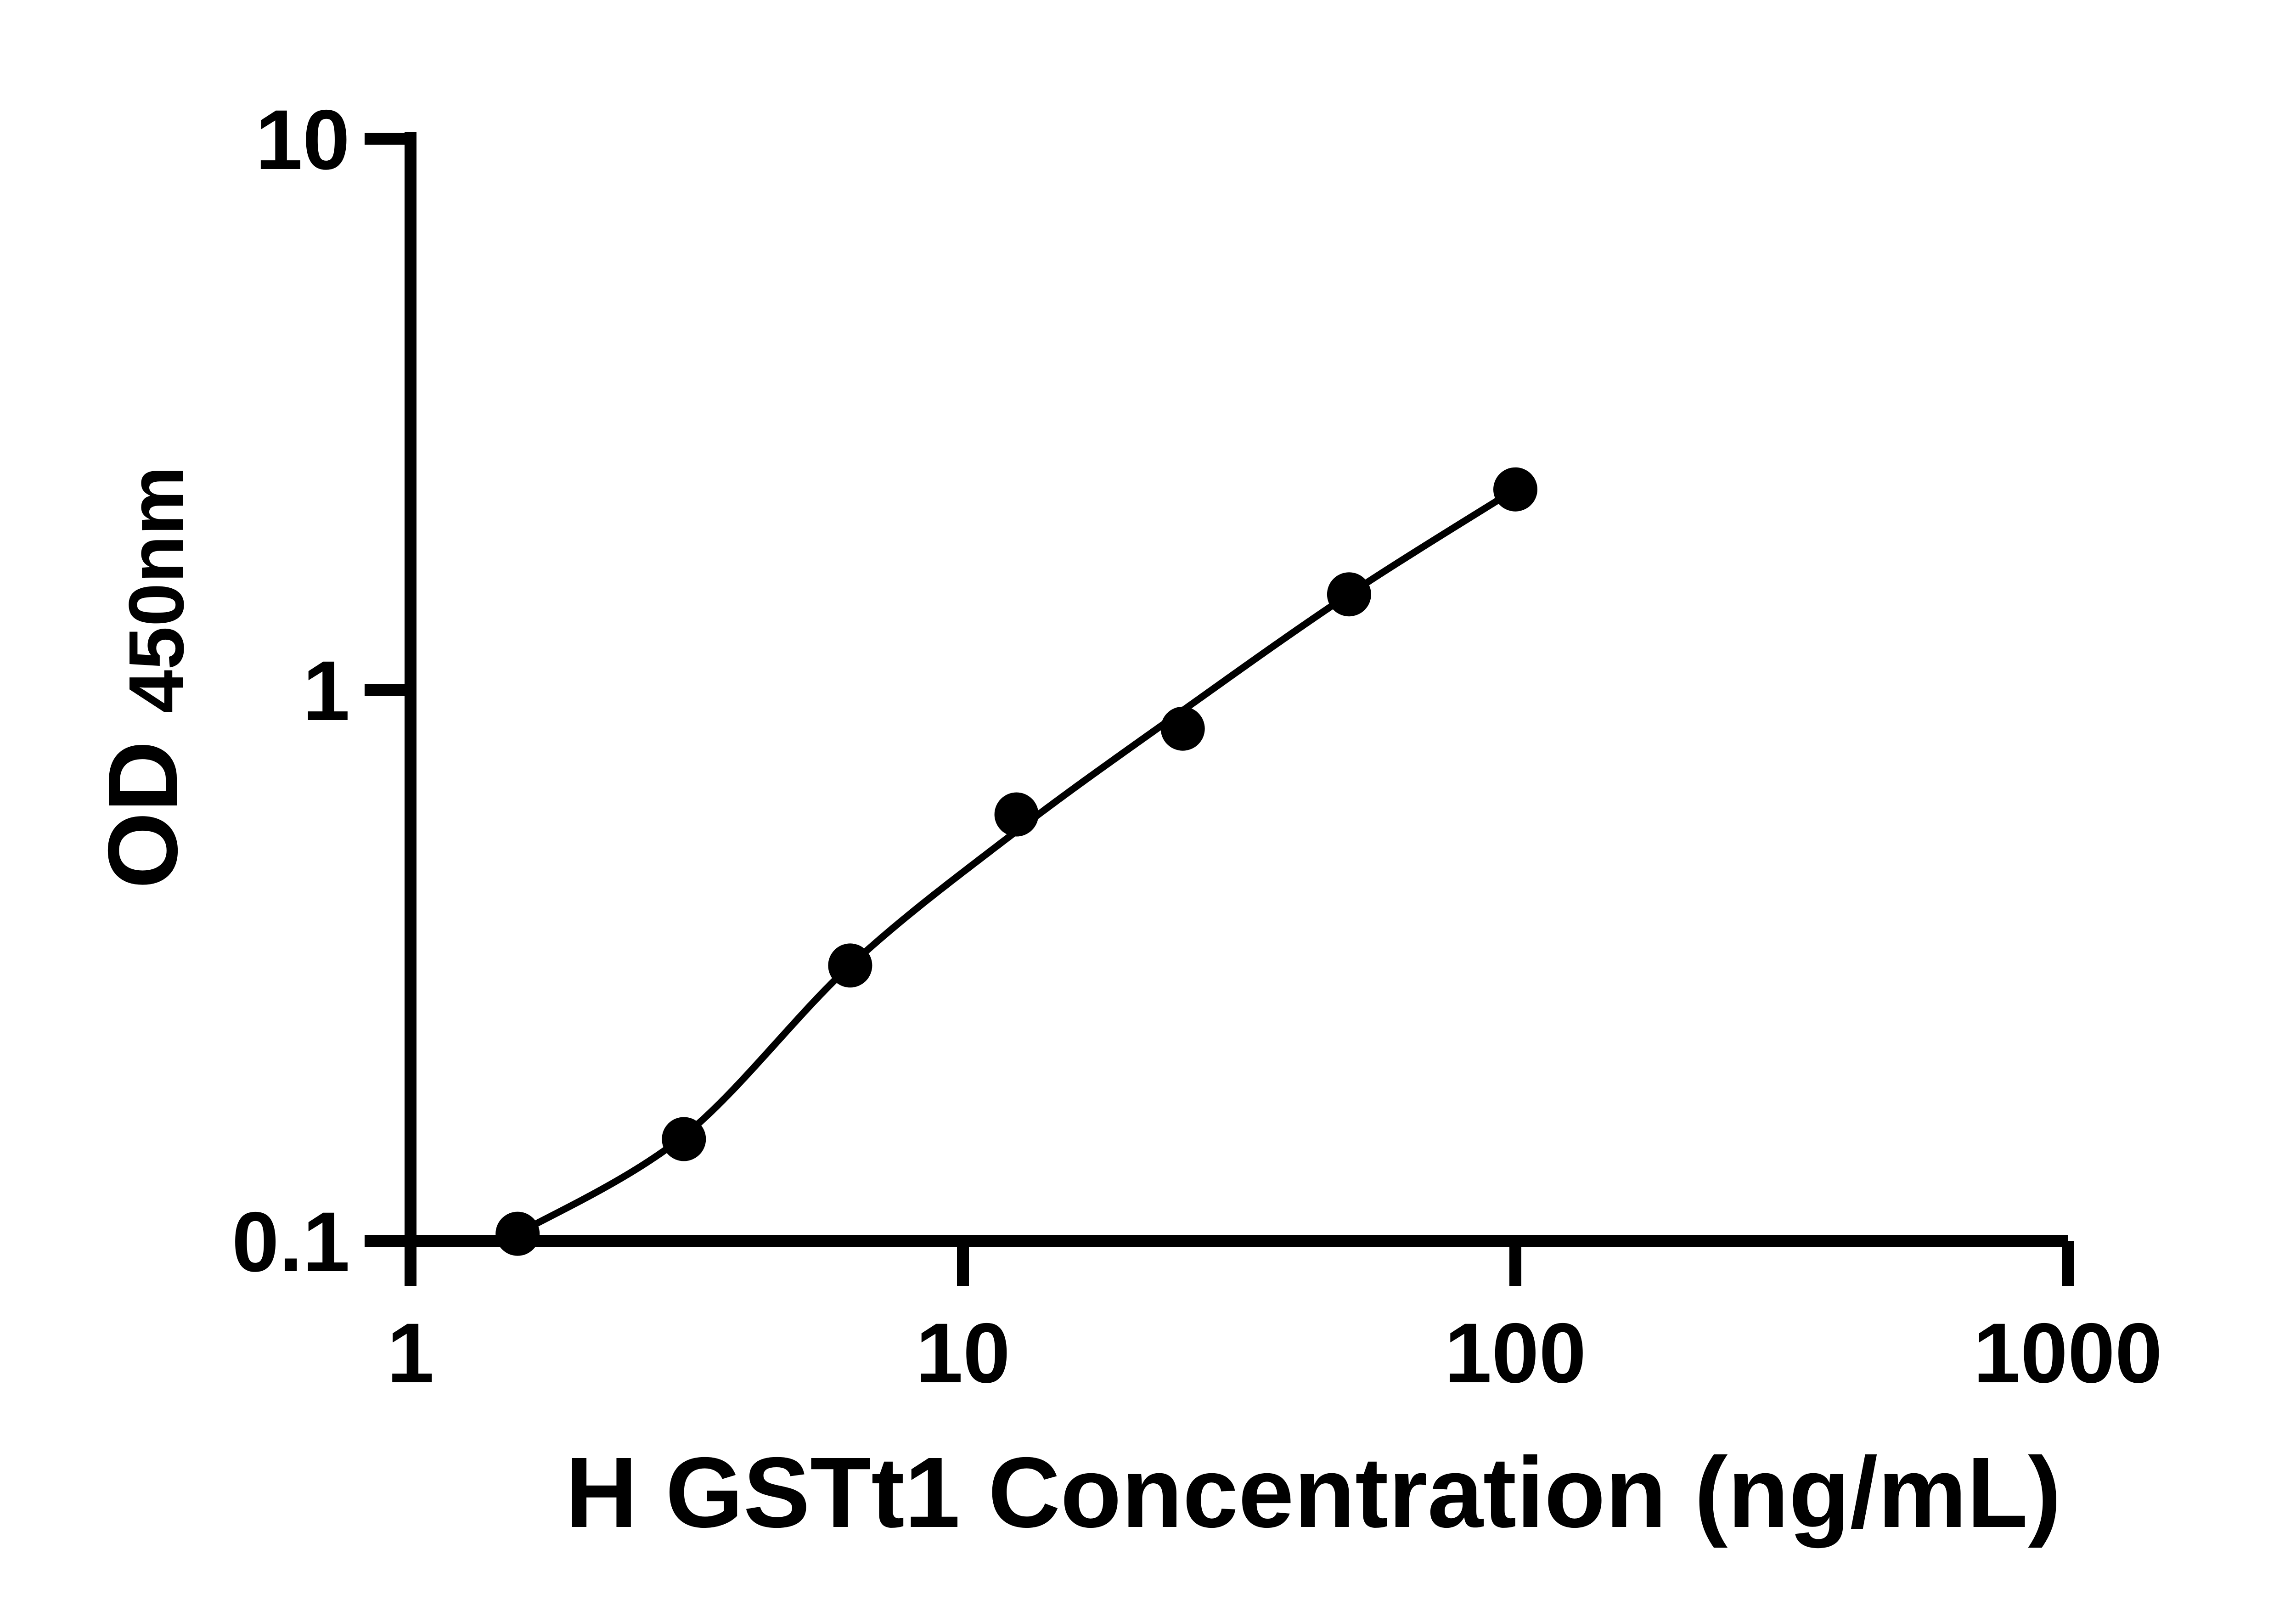 This screenshot has width=2296, height=1622. I want to click on y-tick-label: 10, so click(302, 140).